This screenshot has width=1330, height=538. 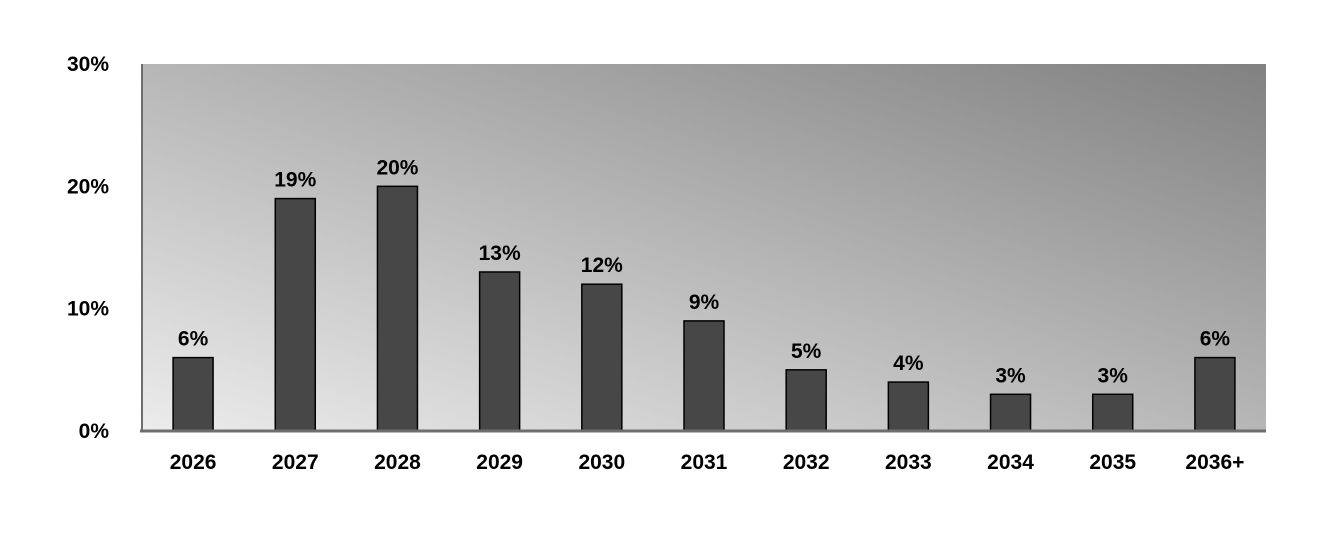 What do you see at coordinates (1010, 462) in the screenshot?
I see `x-tick-label: 2034` at bounding box center [1010, 462].